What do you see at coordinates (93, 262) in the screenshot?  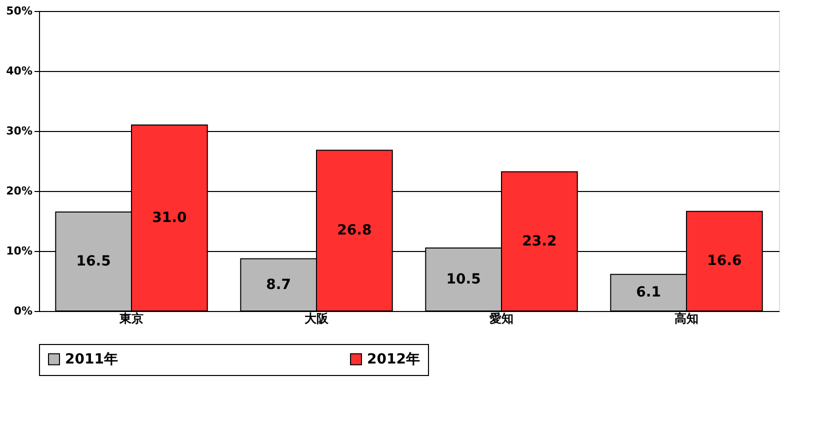 I see `data-label: 16.5` at bounding box center [93, 262].